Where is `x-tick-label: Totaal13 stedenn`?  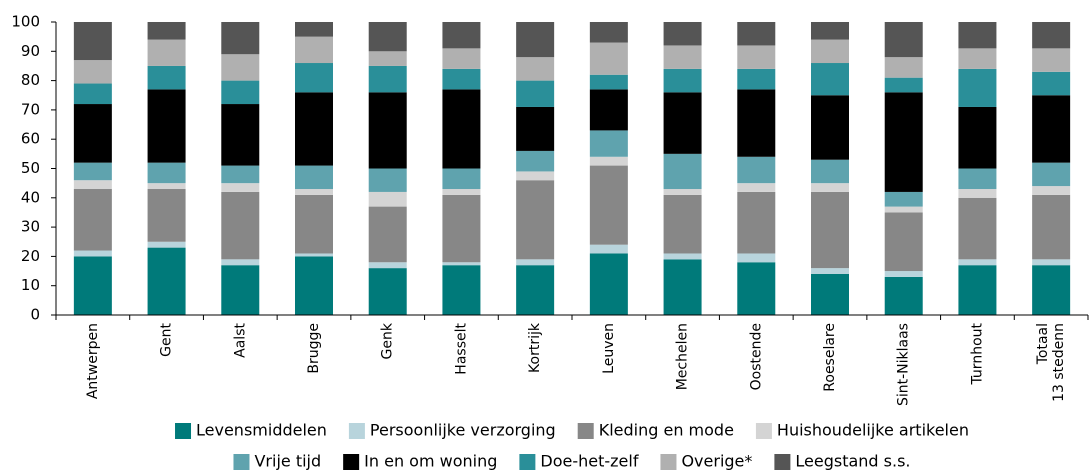
x-tick-label: Totaal13 stedenn is located at coordinates (1051, 362).